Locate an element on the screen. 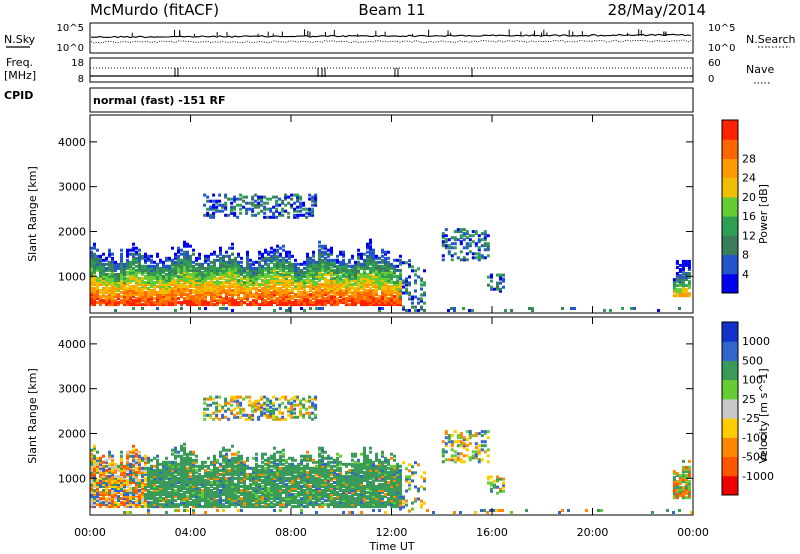 The height and width of the screenshot is (554, 800). colorbar-tick-label: 8 is located at coordinates (745, 255).